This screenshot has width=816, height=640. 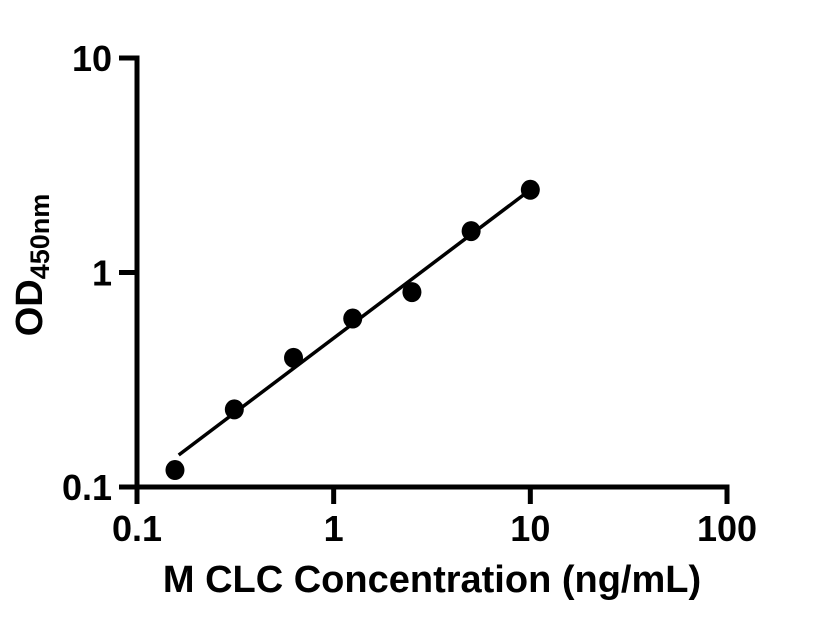 What do you see at coordinates (87, 487) in the screenshot?
I see `y-tick-label: 0.1` at bounding box center [87, 487].